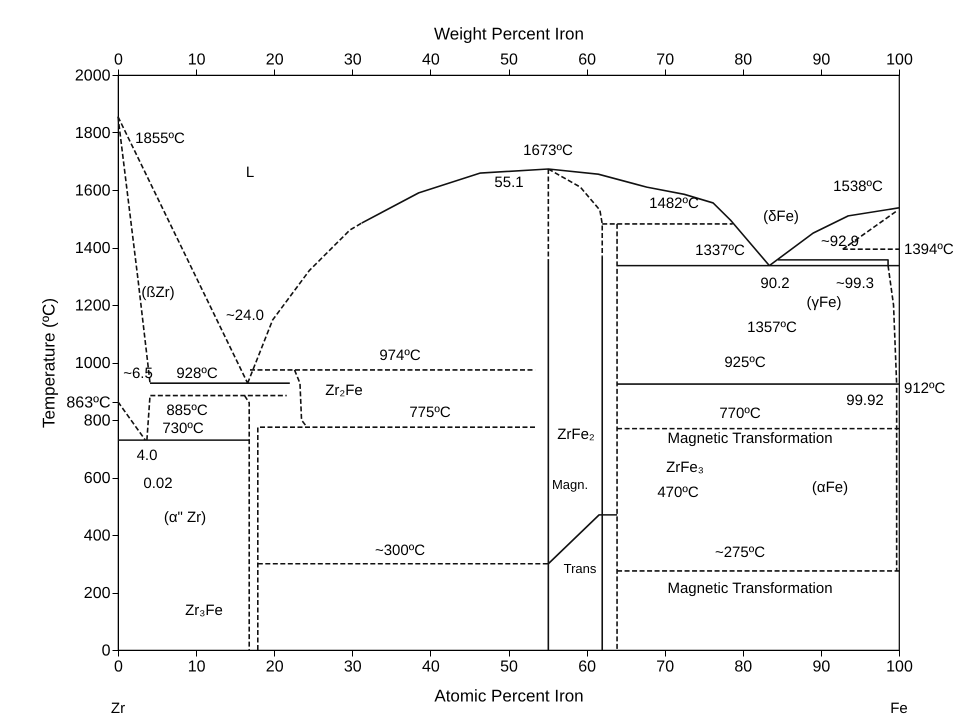  Describe the element at coordinates (183, 428) in the screenshot. I see `annotation: 730ºC` at that location.